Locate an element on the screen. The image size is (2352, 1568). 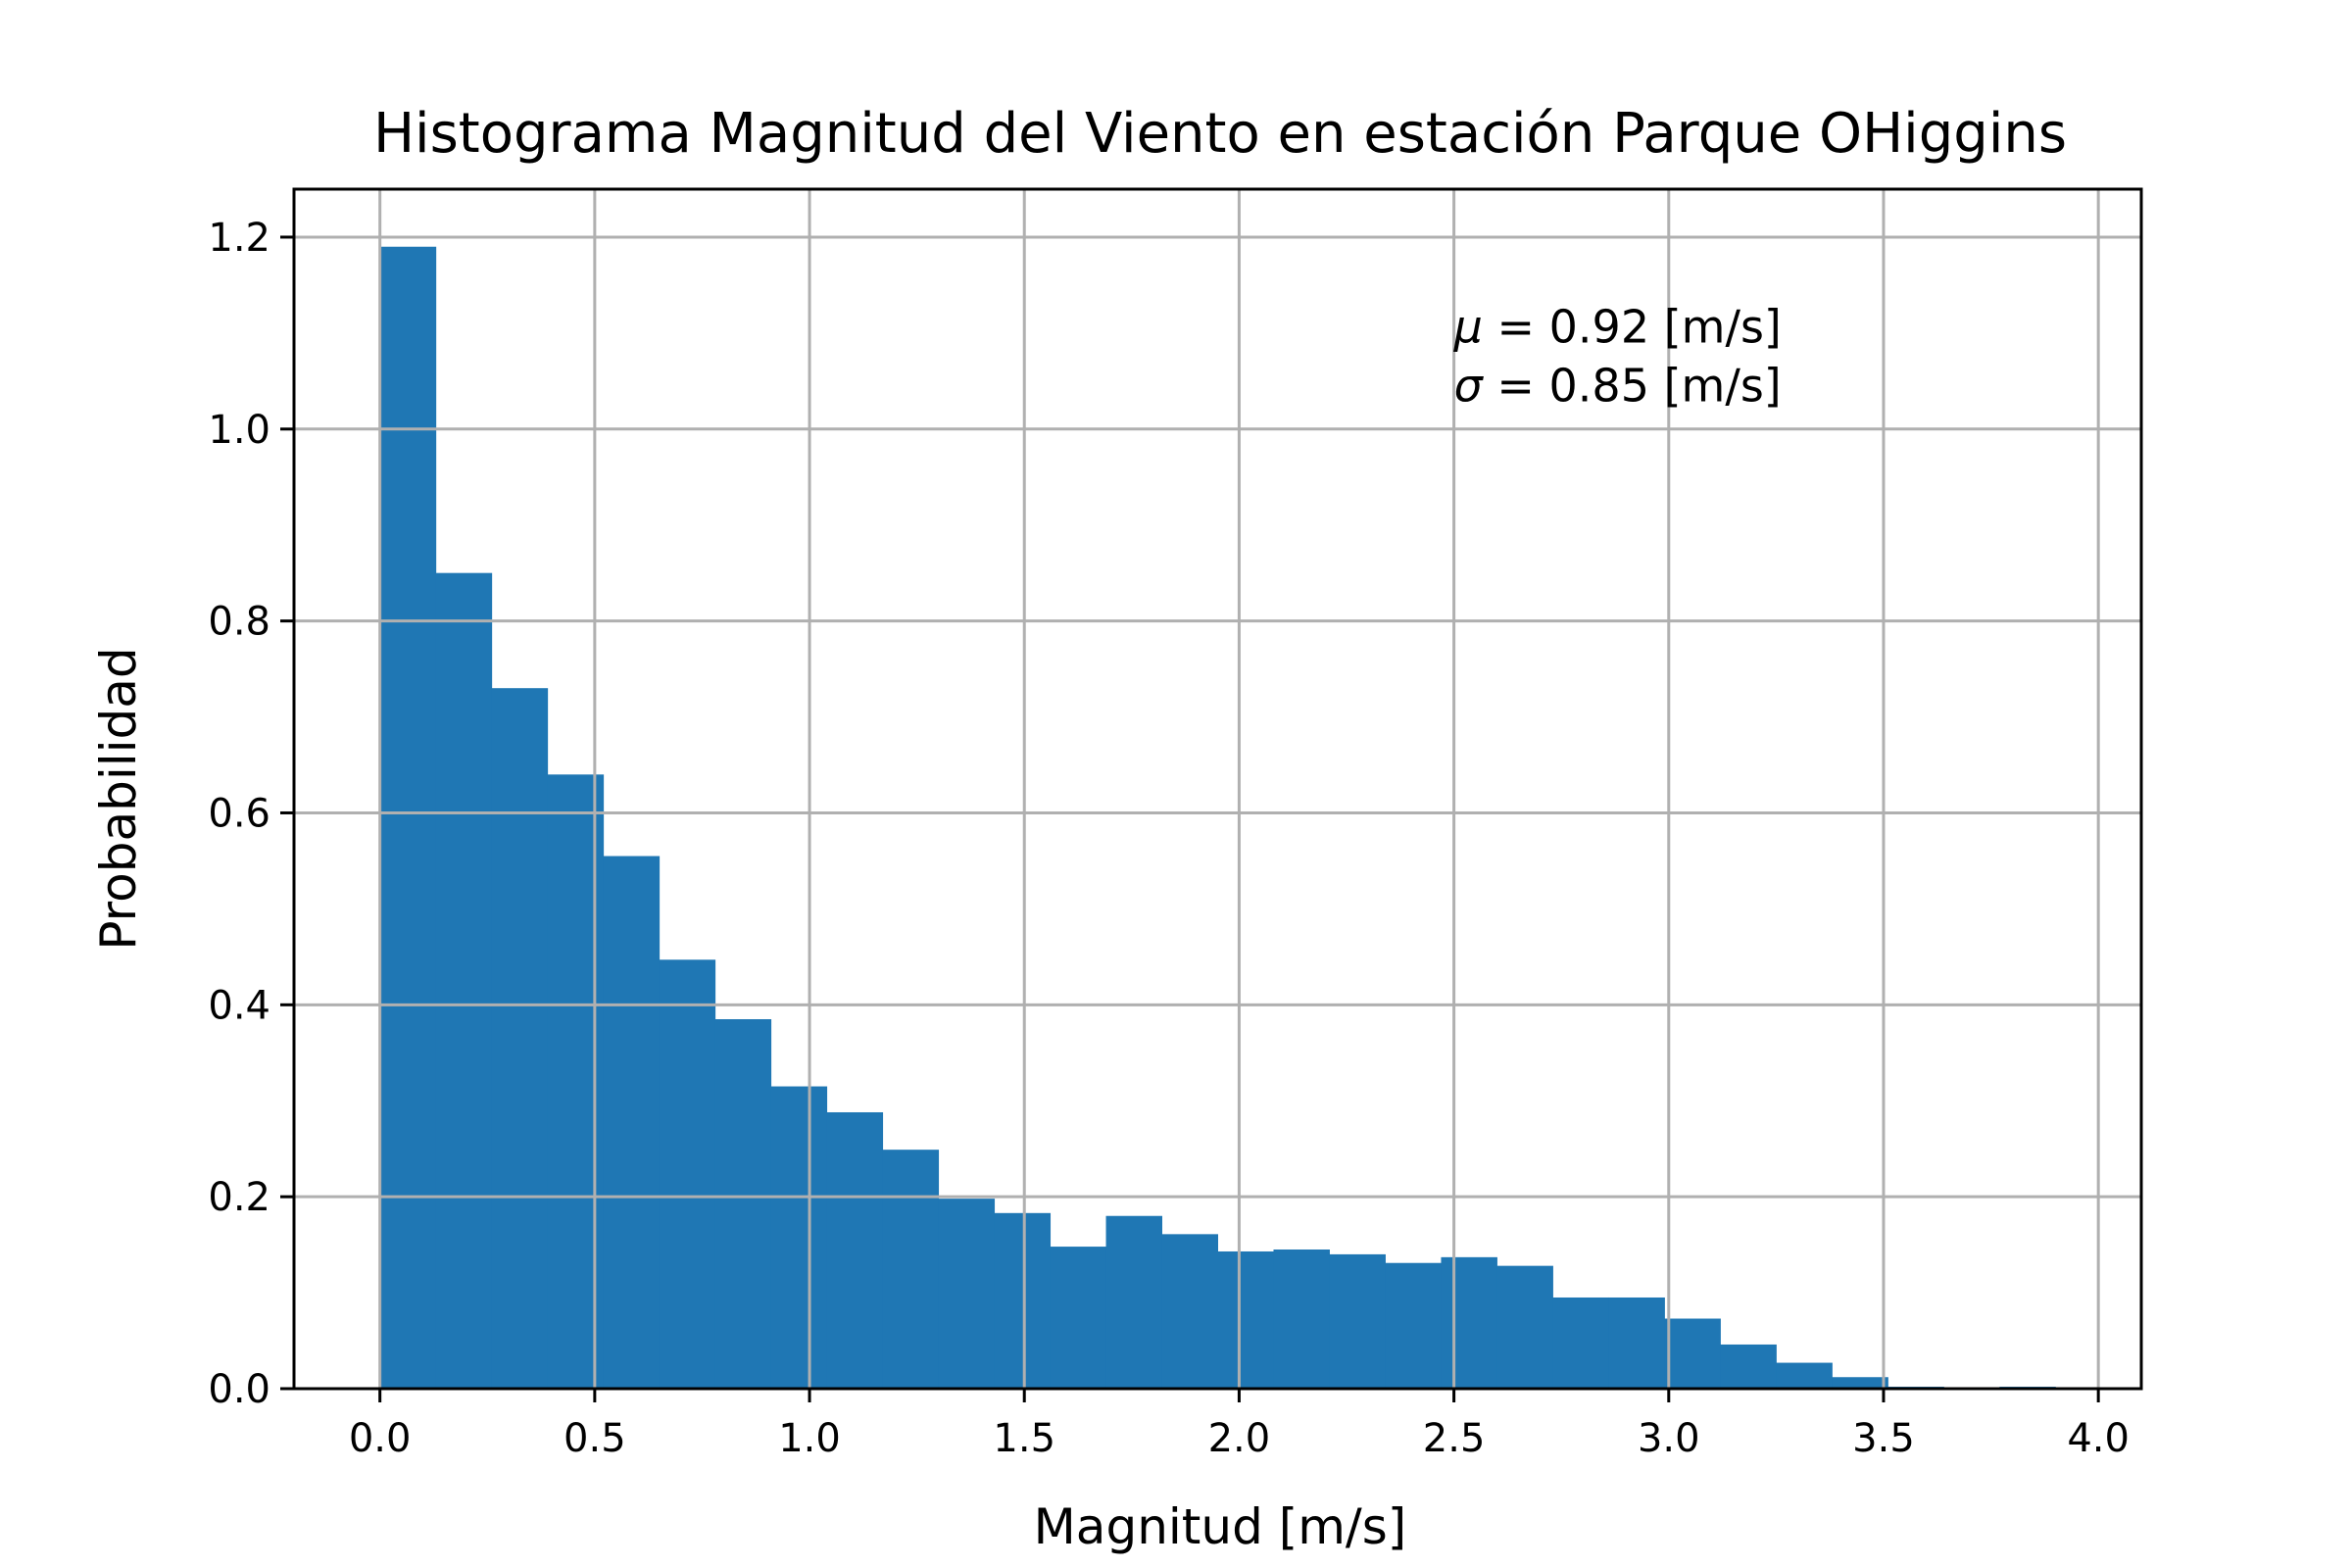
y-axis-label: Probabilidad is located at coordinates (118, 798).